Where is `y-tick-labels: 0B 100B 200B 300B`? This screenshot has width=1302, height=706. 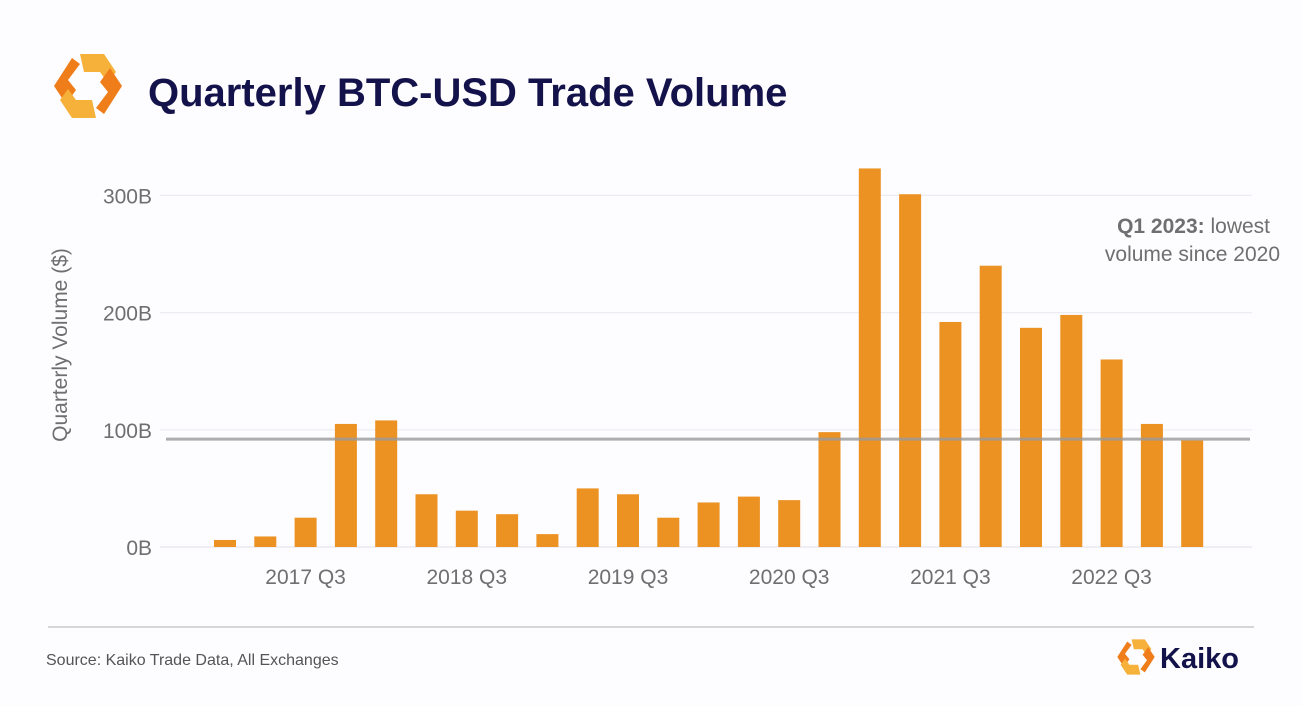 y-tick-labels: 0B 100B 200B 300B is located at coordinates (127, 372).